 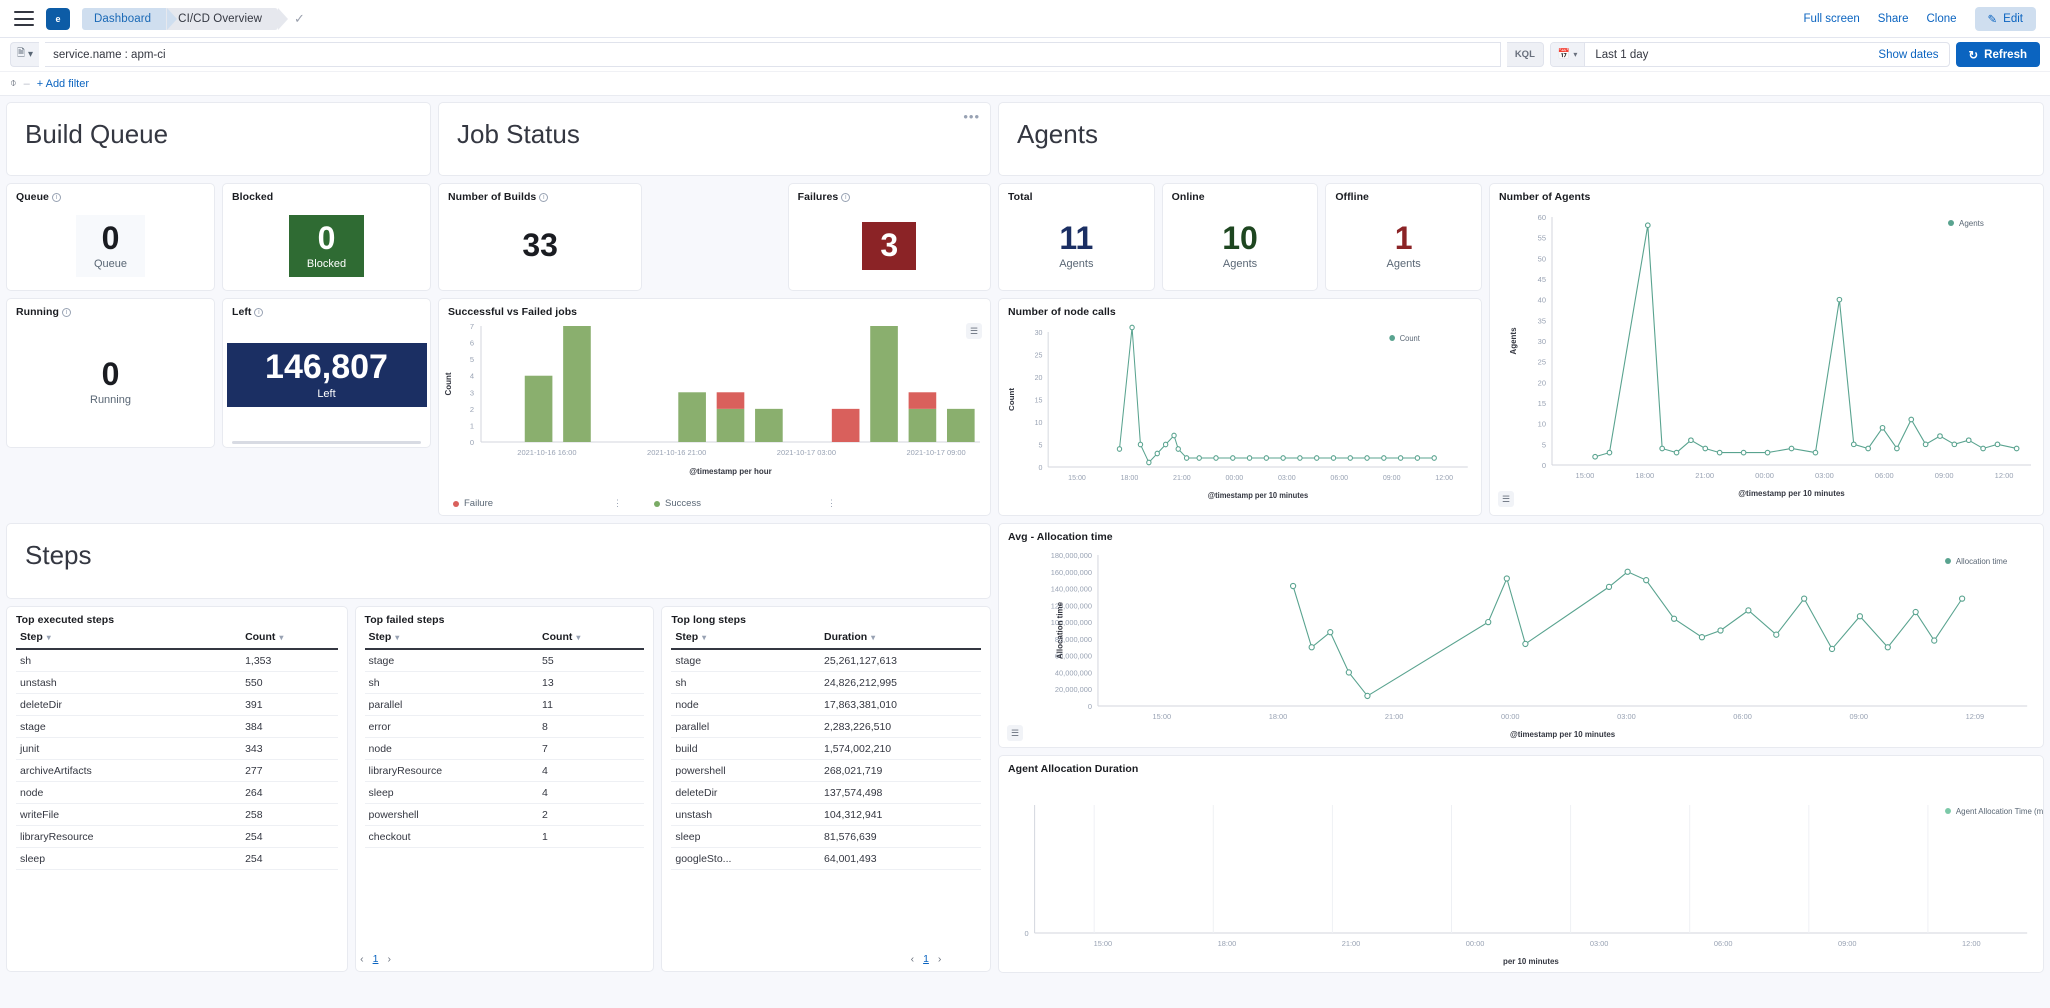 I want to click on metric-tile-blocked: Blocked 0 Blocked, so click(x=326, y=237).